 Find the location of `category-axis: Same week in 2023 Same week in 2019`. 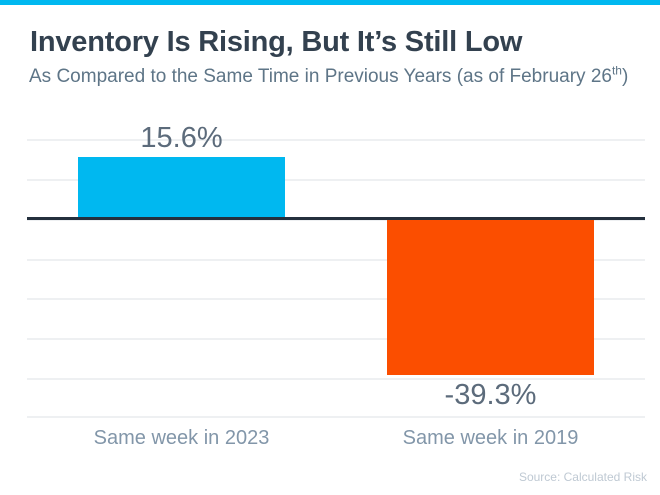

category-axis: Same week in 2023 Same week in 2019 is located at coordinates (336, 438).